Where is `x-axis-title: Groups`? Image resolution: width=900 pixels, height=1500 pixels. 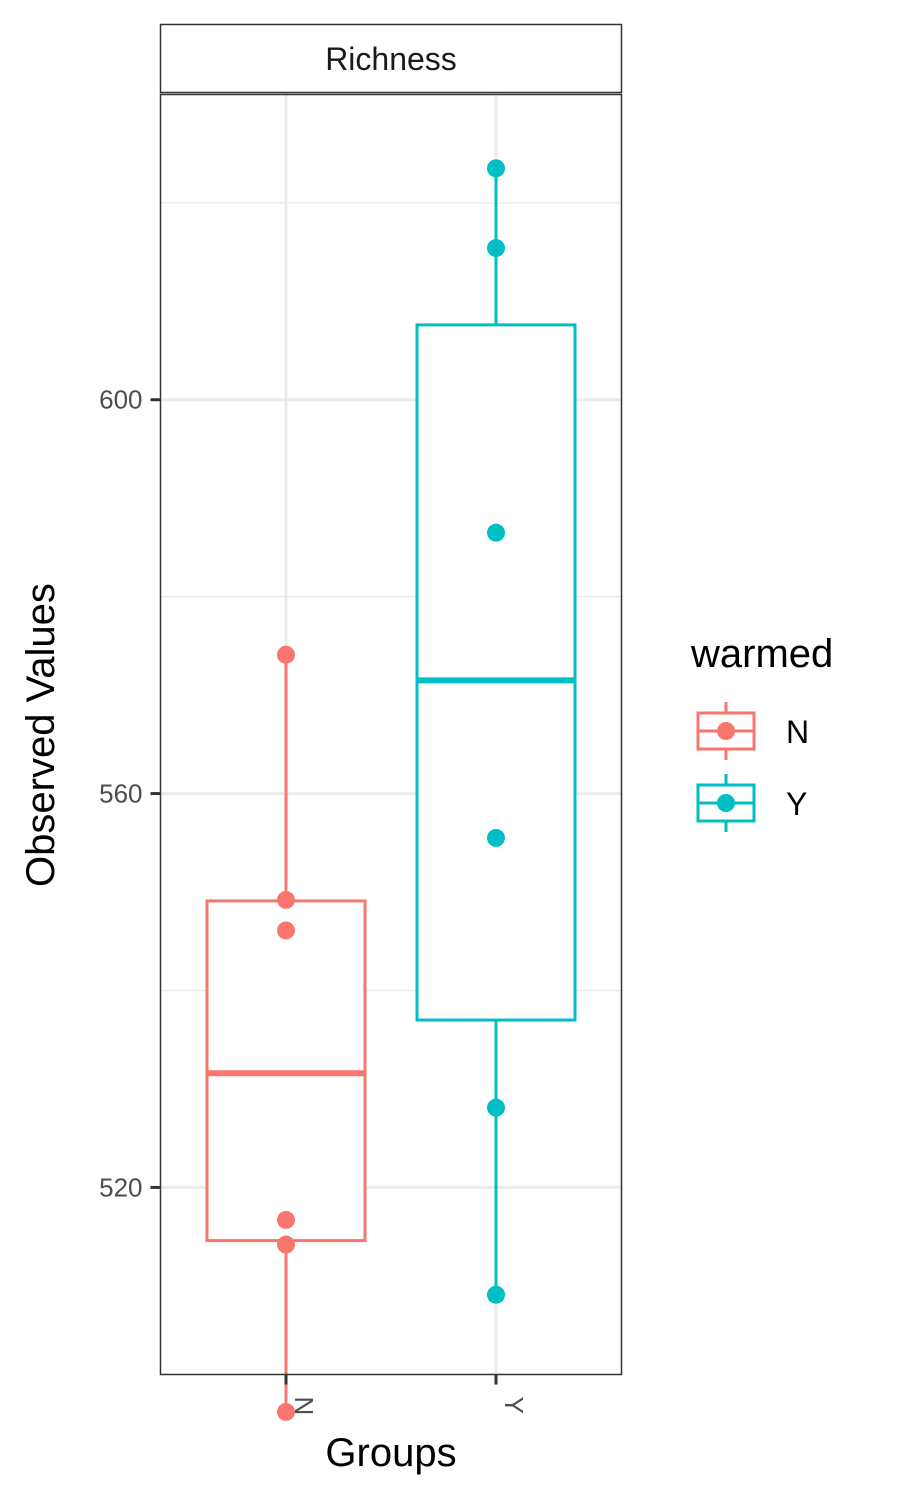 x-axis-title: Groups is located at coordinates (390, 1453).